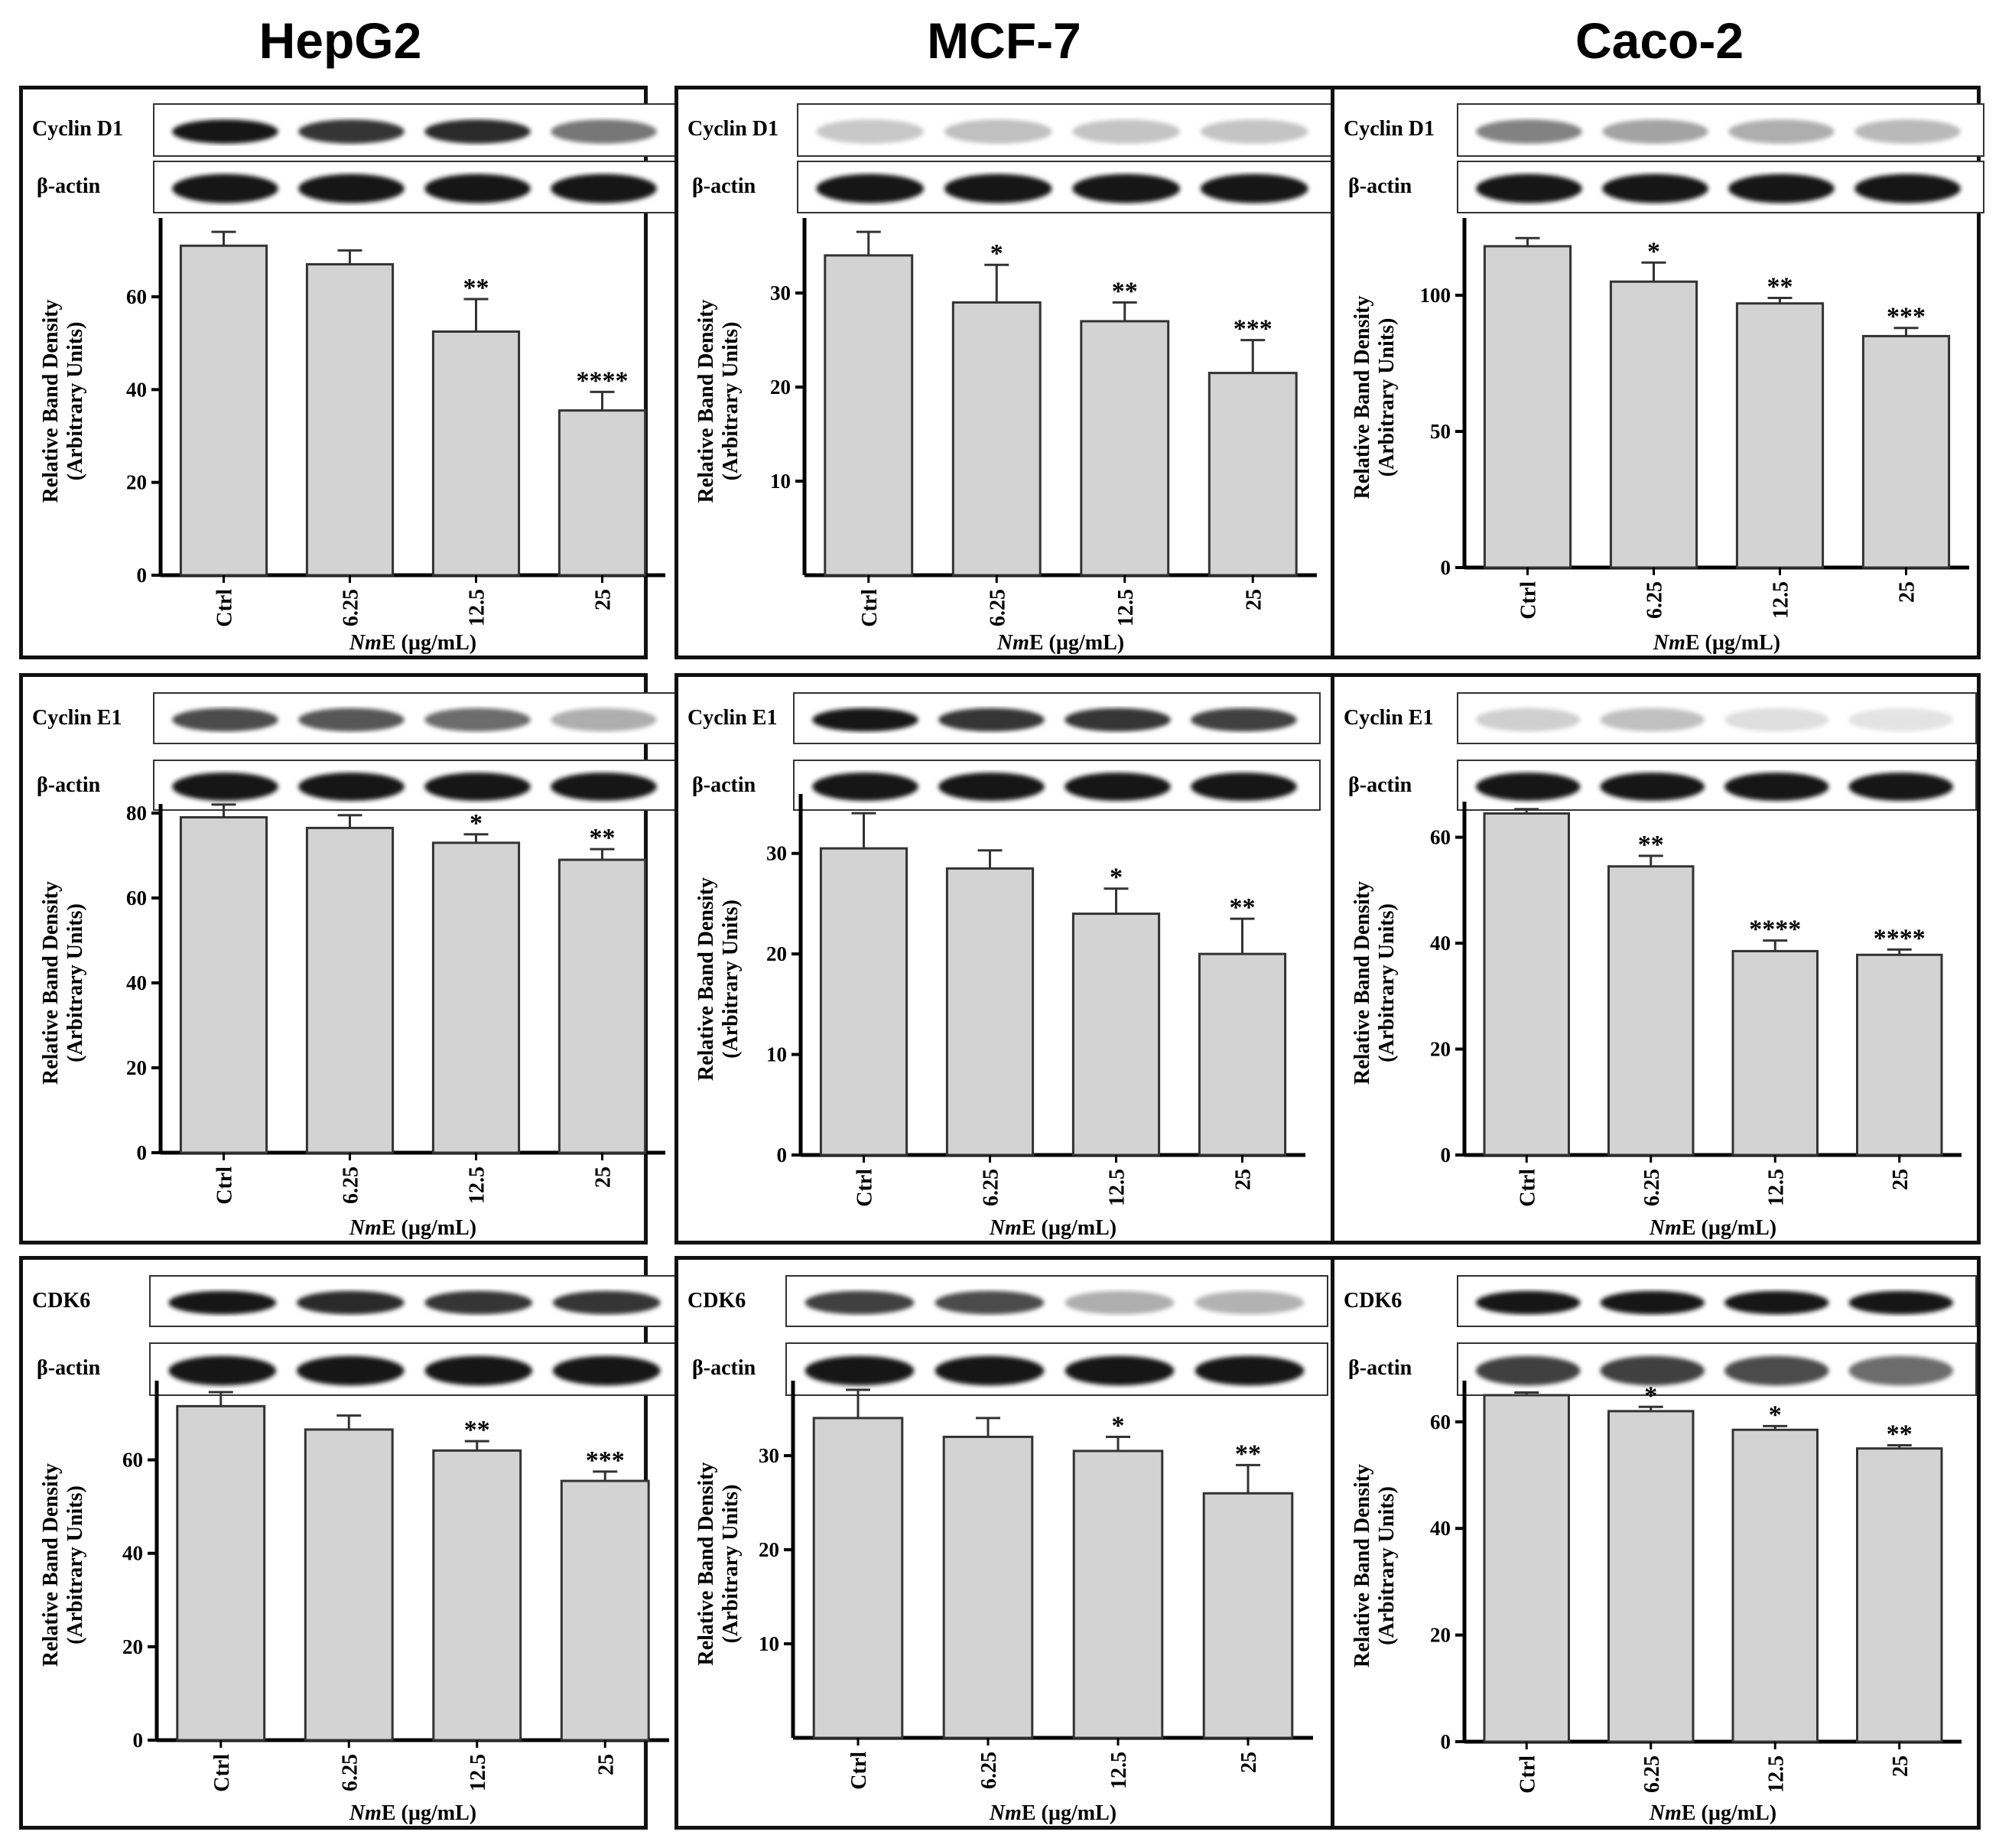  I want to click on y-tick-label: 100, so click(1435, 295).